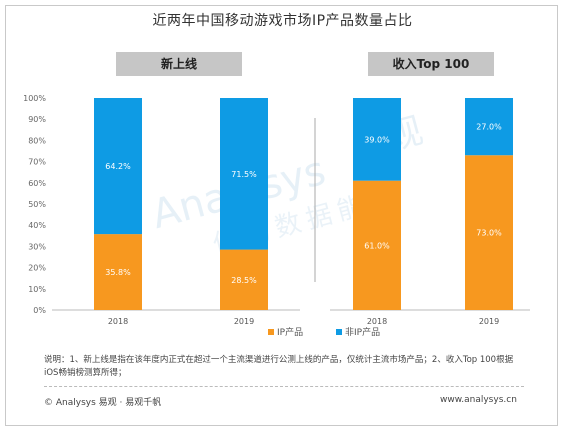 Image resolution: width=565 pixels, height=433 pixels. I want to click on panel-header-new-launch: 新上线, so click(179, 64).